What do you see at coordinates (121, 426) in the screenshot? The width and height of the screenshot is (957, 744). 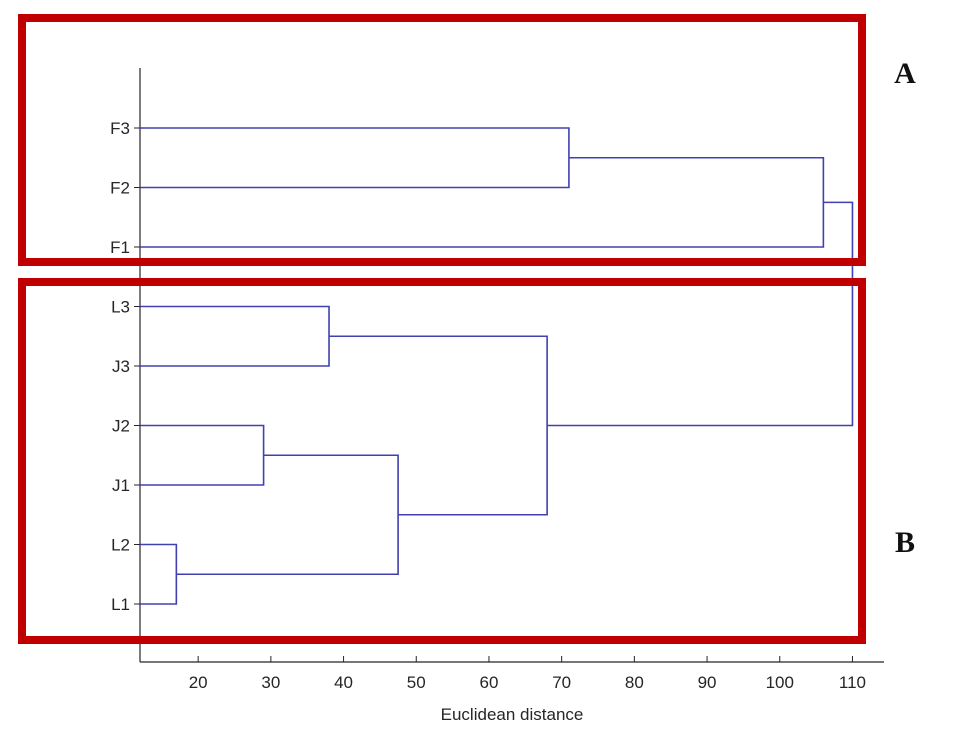 I see `leaf-label: J2` at bounding box center [121, 426].